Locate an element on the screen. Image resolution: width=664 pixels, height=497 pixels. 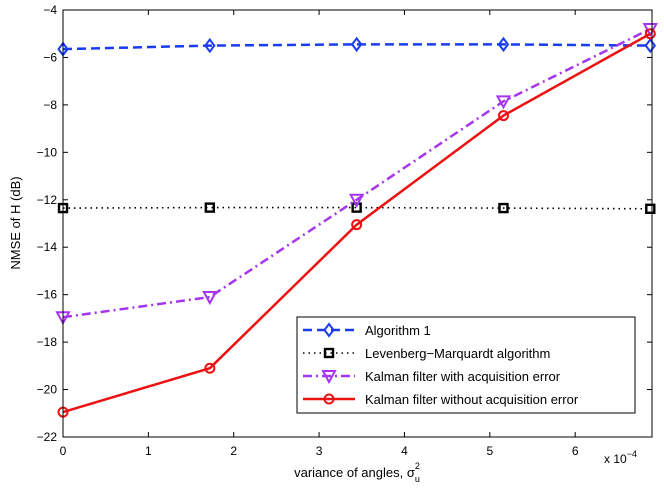
x-axis-label: variance of angles, σu 2 is located at coordinates (357, 472).